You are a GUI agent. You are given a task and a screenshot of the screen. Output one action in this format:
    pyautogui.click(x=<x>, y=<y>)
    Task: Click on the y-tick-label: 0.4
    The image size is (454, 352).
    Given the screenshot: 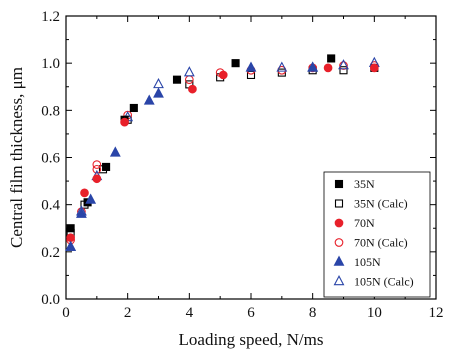 What is the action you would take?
    pyautogui.click(x=50, y=206)
    